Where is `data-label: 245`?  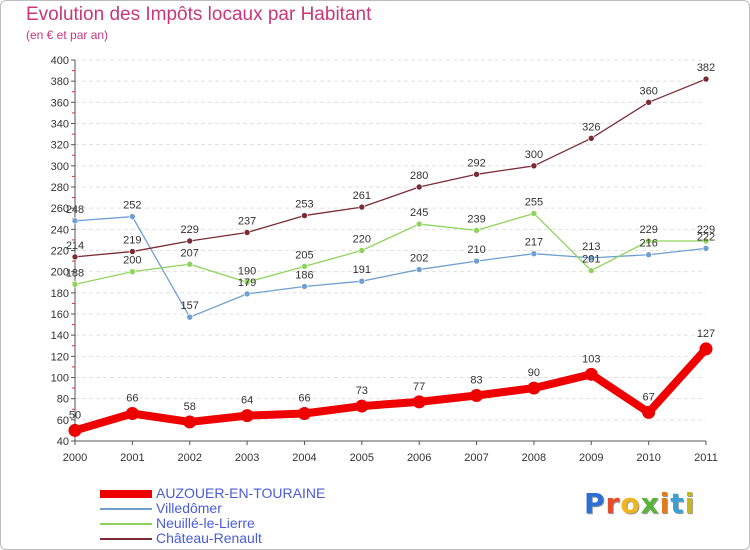 data-label: 245 is located at coordinates (419, 213).